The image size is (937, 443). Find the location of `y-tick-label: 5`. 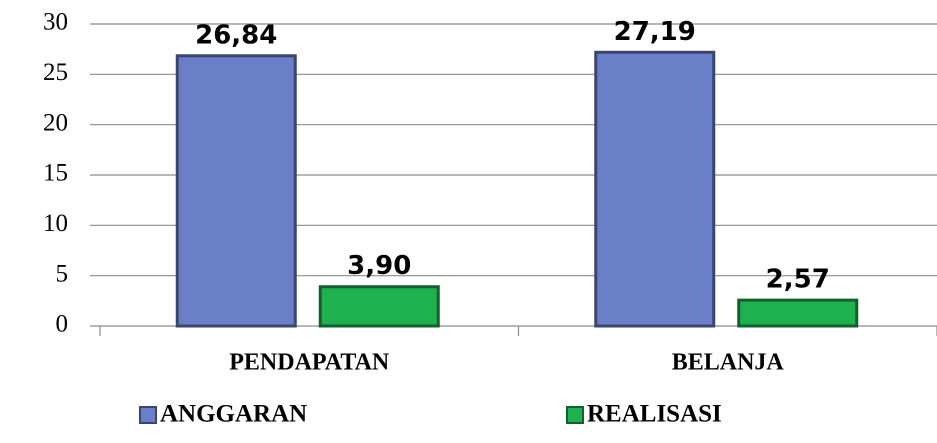

y-tick-label: 5 is located at coordinates (62, 273).